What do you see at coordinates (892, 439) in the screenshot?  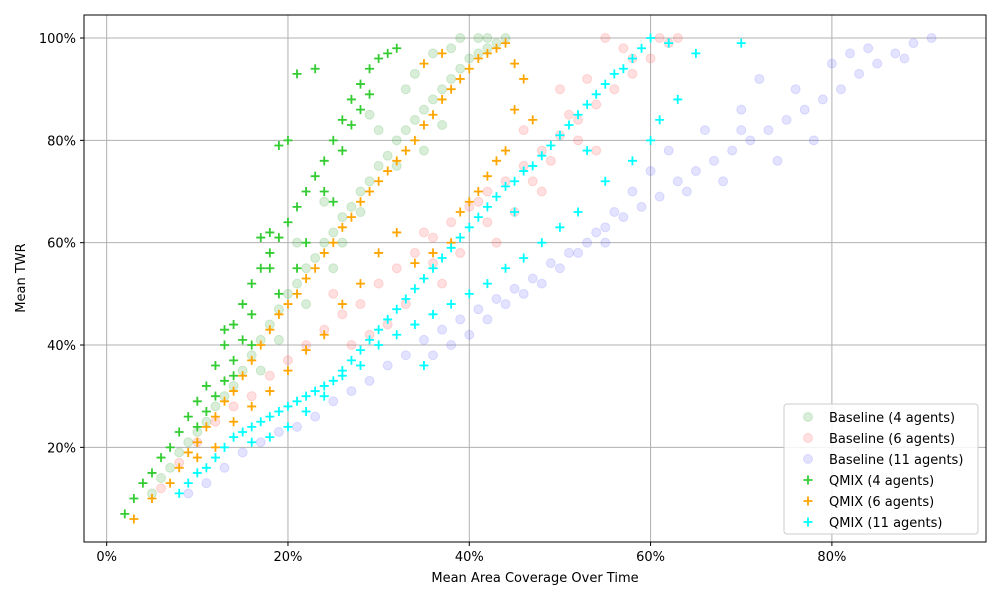 I see `legend-label: Baseline (6 agents)` at bounding box center [892, 439].